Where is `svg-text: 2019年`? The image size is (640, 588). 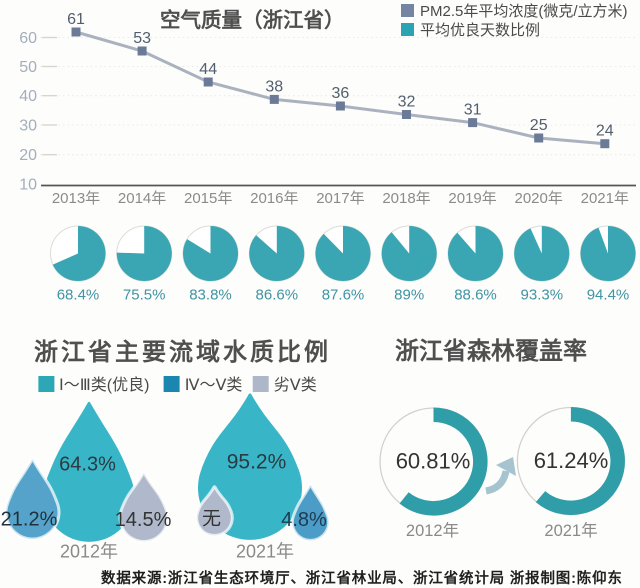
svg-text: 2019年 is located at coordinates (472, 198).